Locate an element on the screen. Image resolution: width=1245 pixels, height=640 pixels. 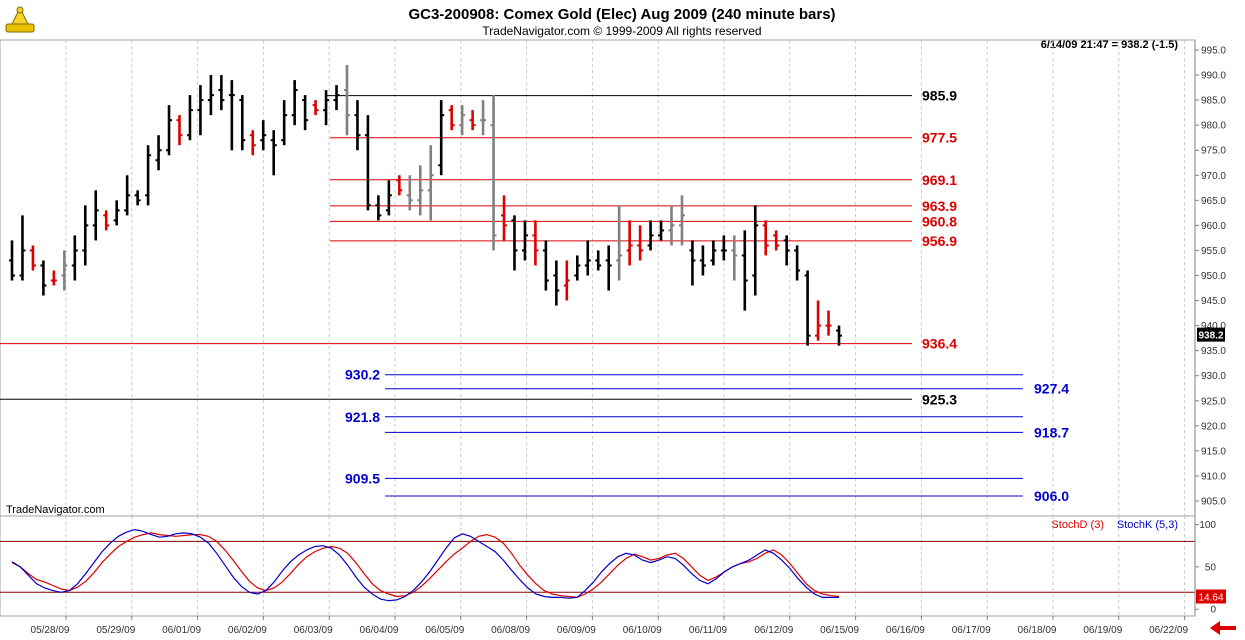
x-tick-label: 06/10/09 is located at coordinates (642, 630).